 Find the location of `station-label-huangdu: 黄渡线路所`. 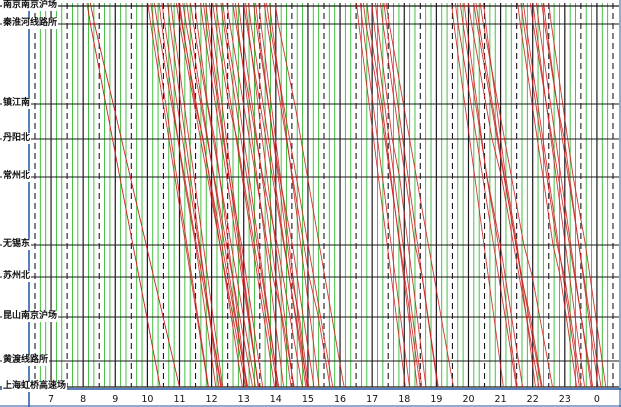

station-label-huangdu: 黄渡线路所 is located at coordinates (26, 360).